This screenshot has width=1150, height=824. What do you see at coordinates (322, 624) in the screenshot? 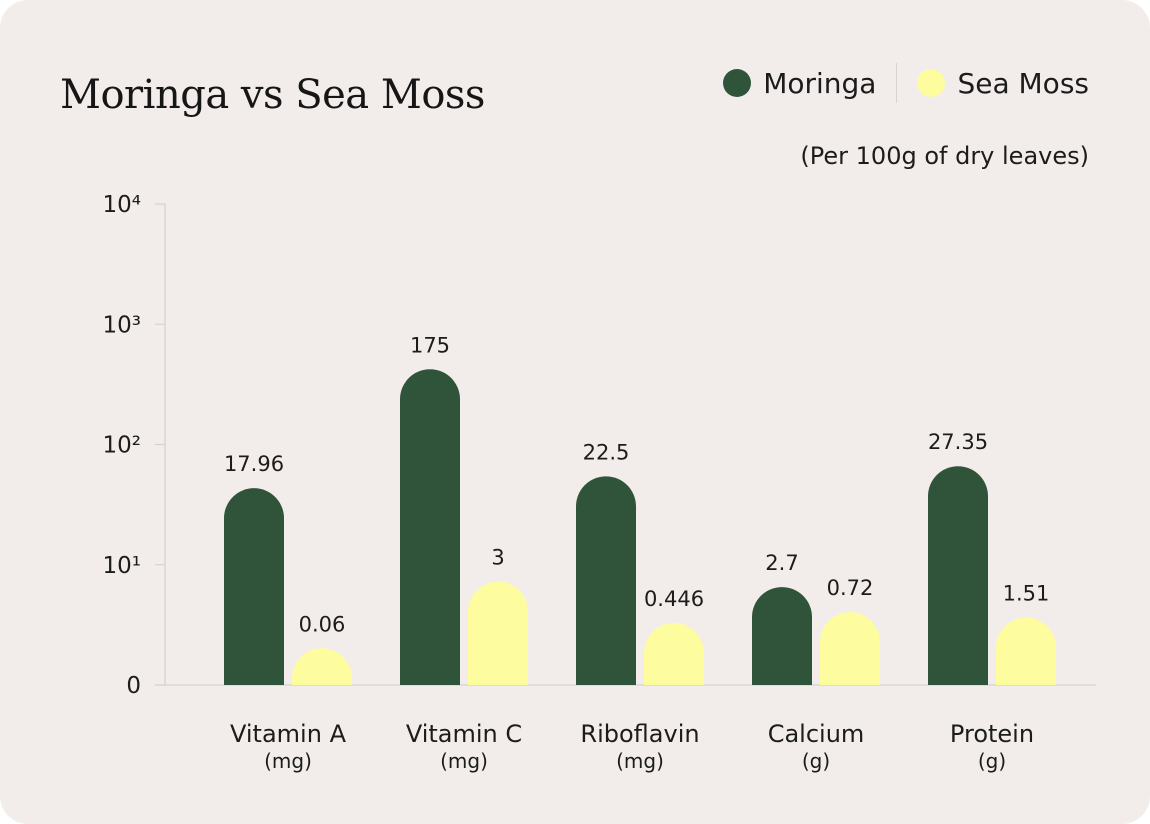
I see `bar-value-label: 0.06` at bounding box center [322, 624].